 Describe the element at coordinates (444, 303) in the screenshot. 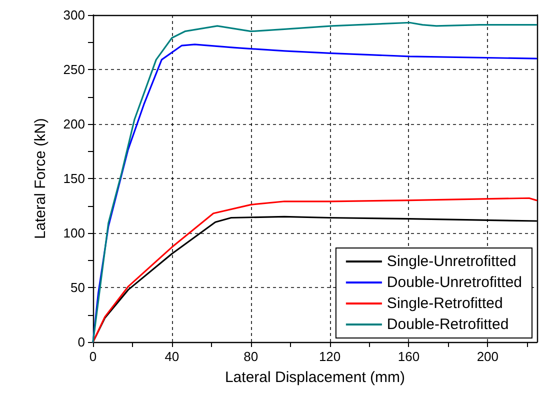

I see `legend-label: Single-Retrofitted` at that location.